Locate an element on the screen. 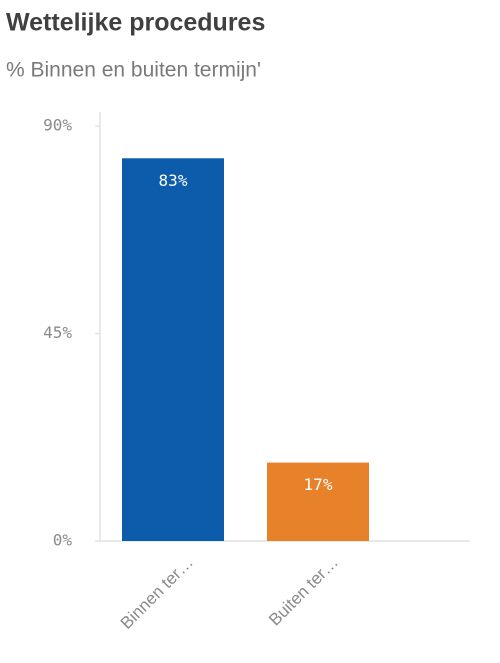  y-tick-label: 90% is located at coordinates (57, 125).